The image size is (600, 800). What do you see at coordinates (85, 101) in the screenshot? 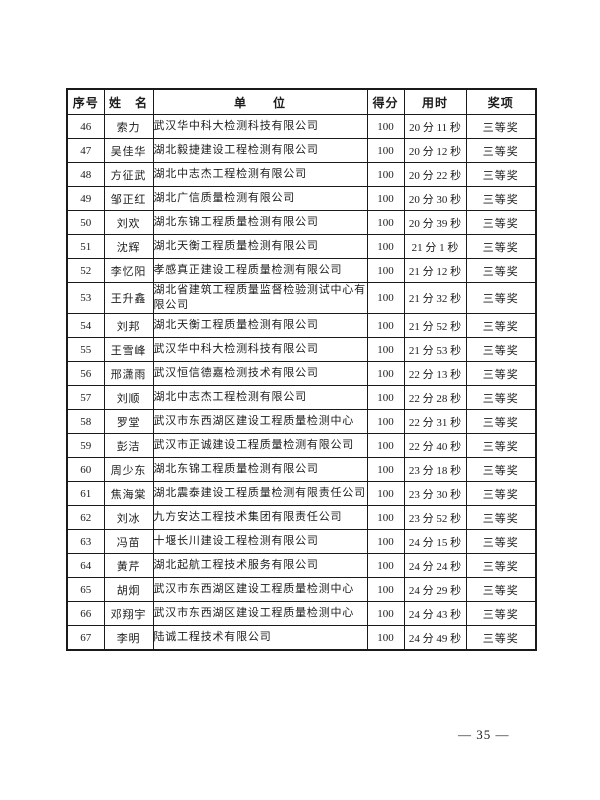
I see `col-header-serial: 序号` at bounding box center [85, 101].